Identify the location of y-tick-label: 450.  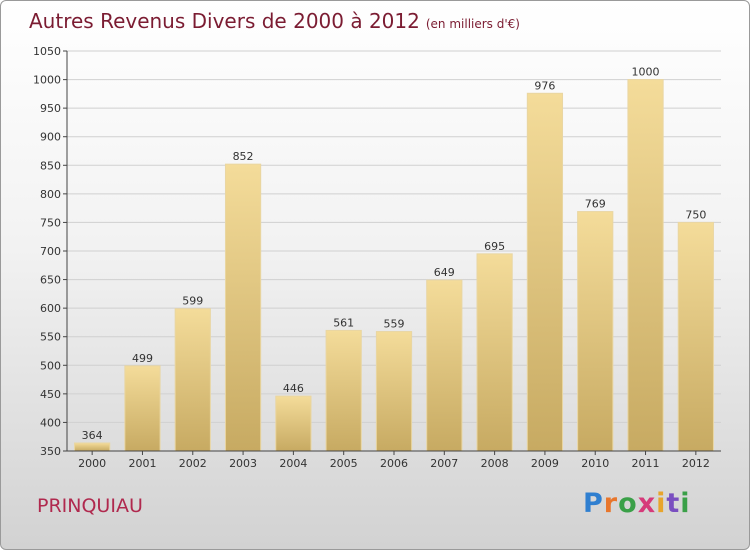
(50, 394).